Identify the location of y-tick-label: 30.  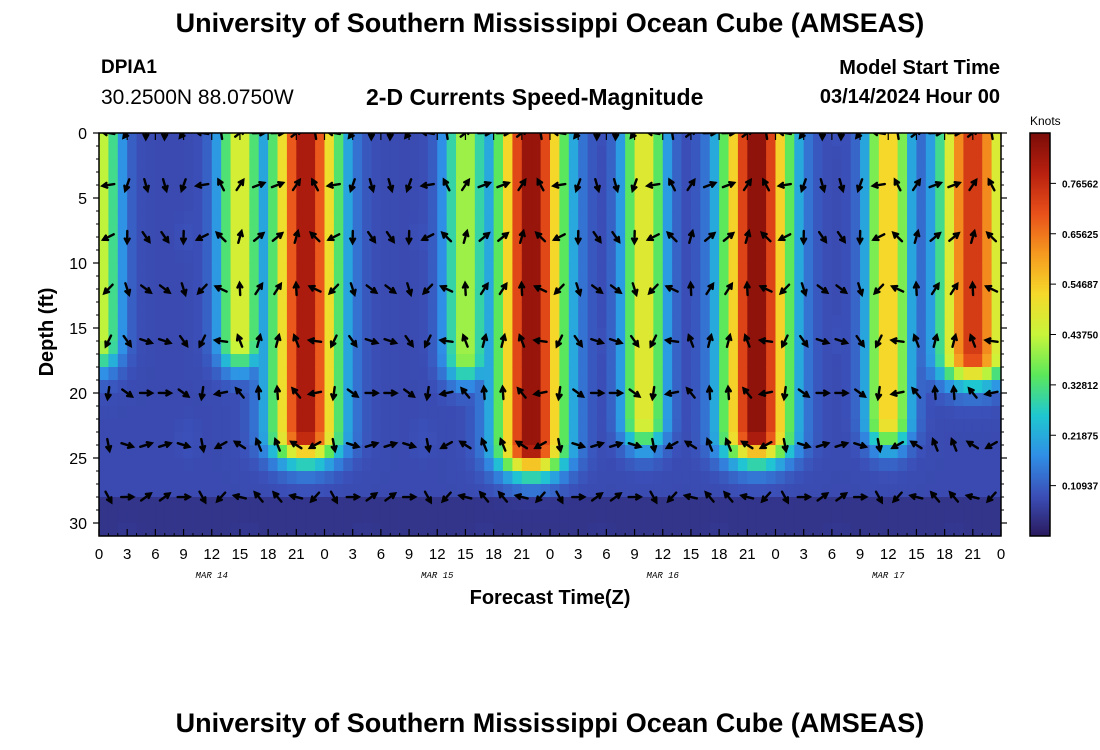
(78, 524).